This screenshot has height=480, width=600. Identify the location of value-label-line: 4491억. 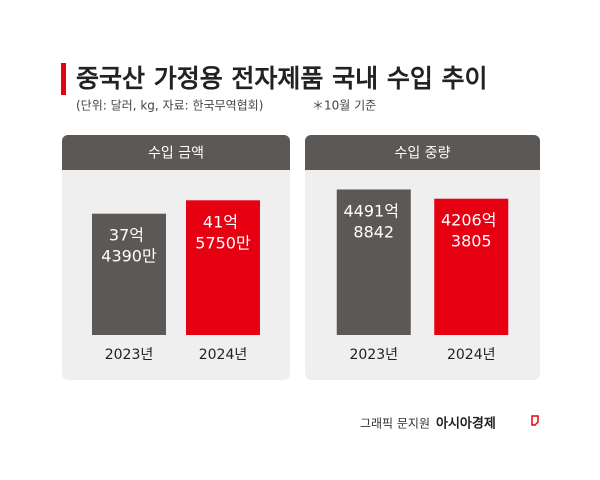
(373, 210).